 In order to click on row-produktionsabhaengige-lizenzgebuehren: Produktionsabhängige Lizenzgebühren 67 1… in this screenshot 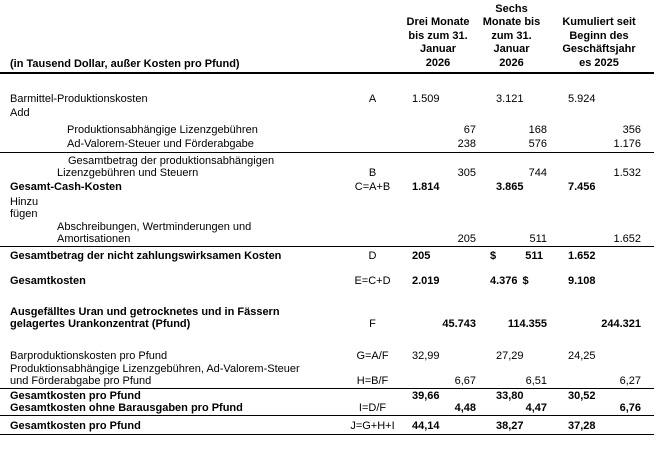, I will do `click(327, 130)`.